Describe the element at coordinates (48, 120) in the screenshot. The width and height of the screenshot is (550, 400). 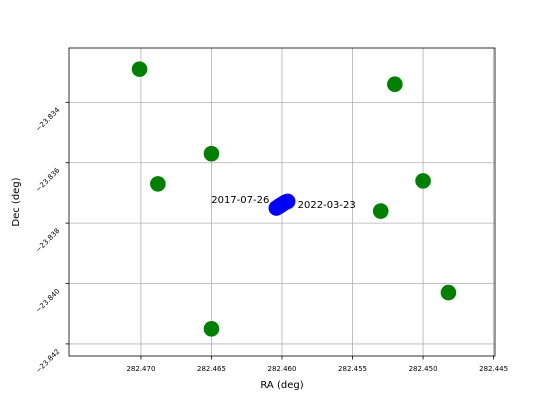
I see `y-tick-label: −23.834` at that location.